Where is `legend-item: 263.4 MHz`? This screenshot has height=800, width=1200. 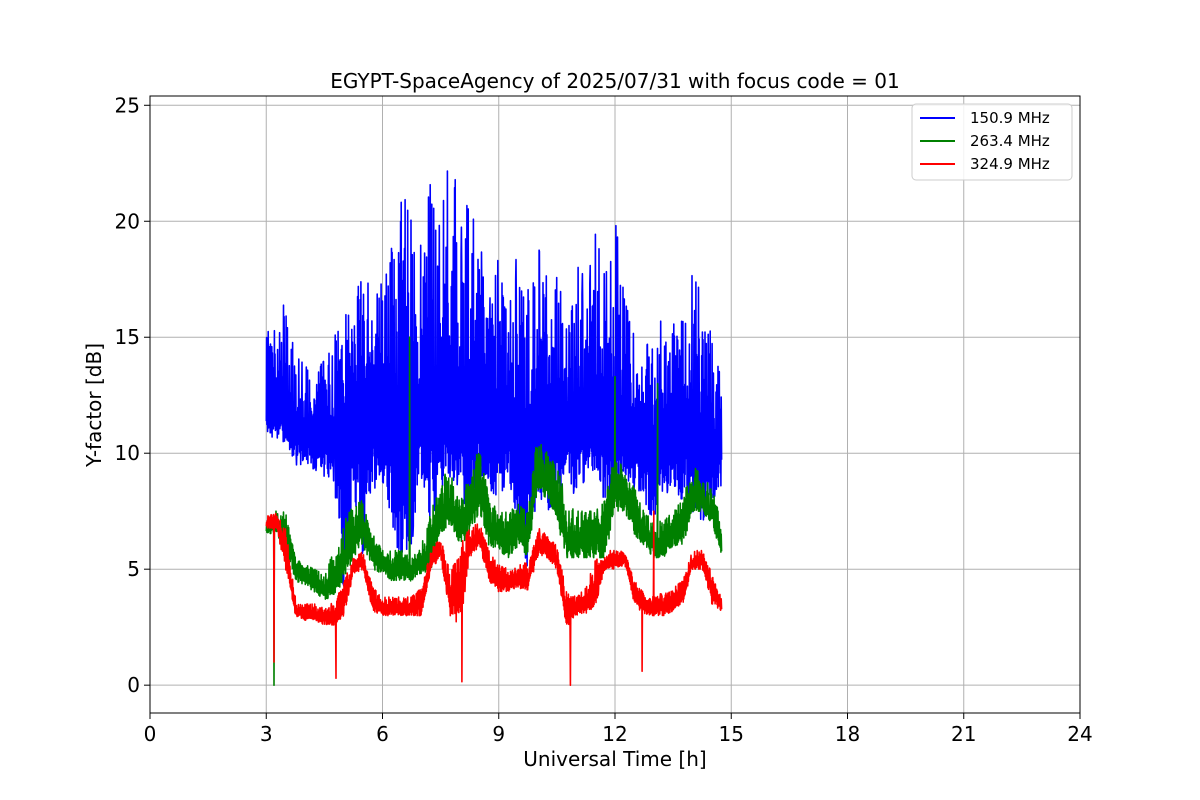
legend-item: 263.4 MHz is located at coordinates (985, 141).